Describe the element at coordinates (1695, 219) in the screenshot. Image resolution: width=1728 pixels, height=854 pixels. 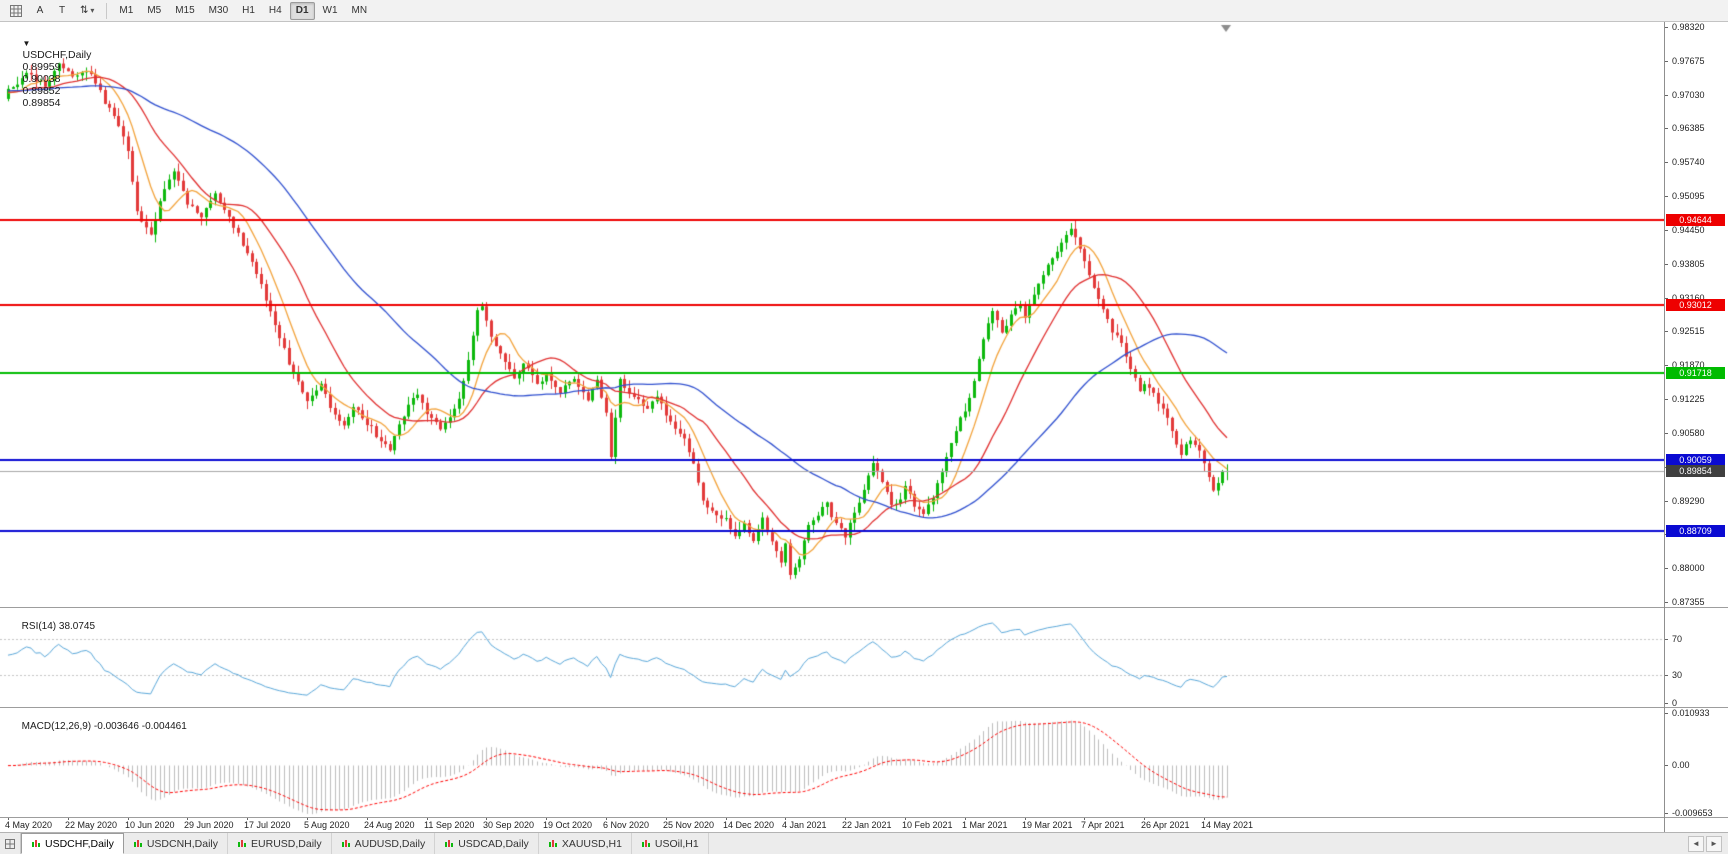
I see `price-level-badge: 0.94644` at that location.